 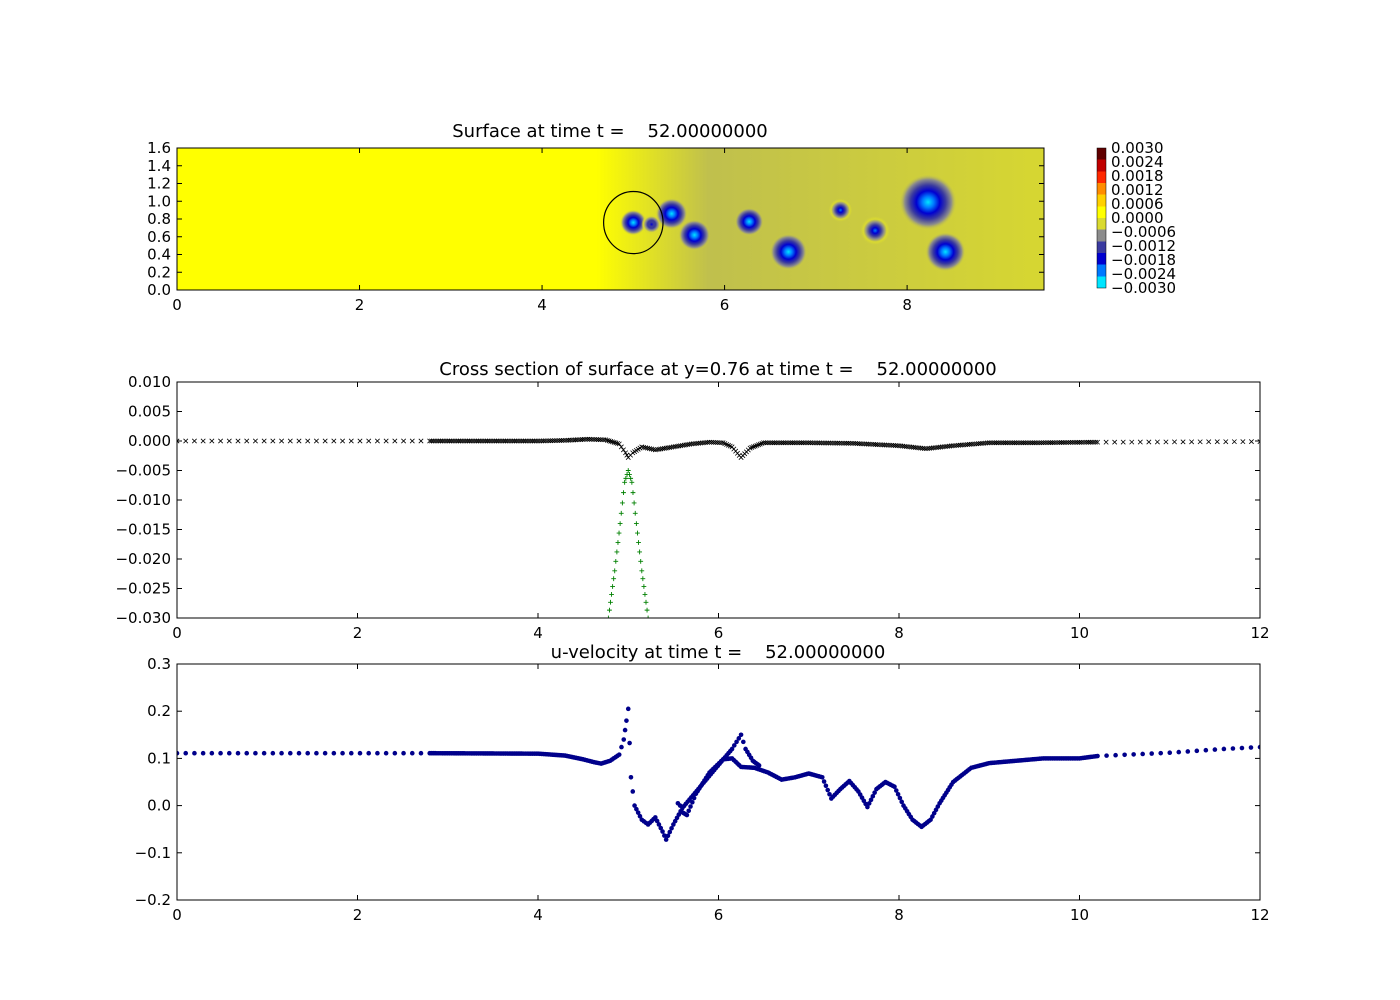 What do you see at coordinates (159, 201) in the screenshot?
I see `surface-ytick-label: 1.0` at bounding box center [159, 201].